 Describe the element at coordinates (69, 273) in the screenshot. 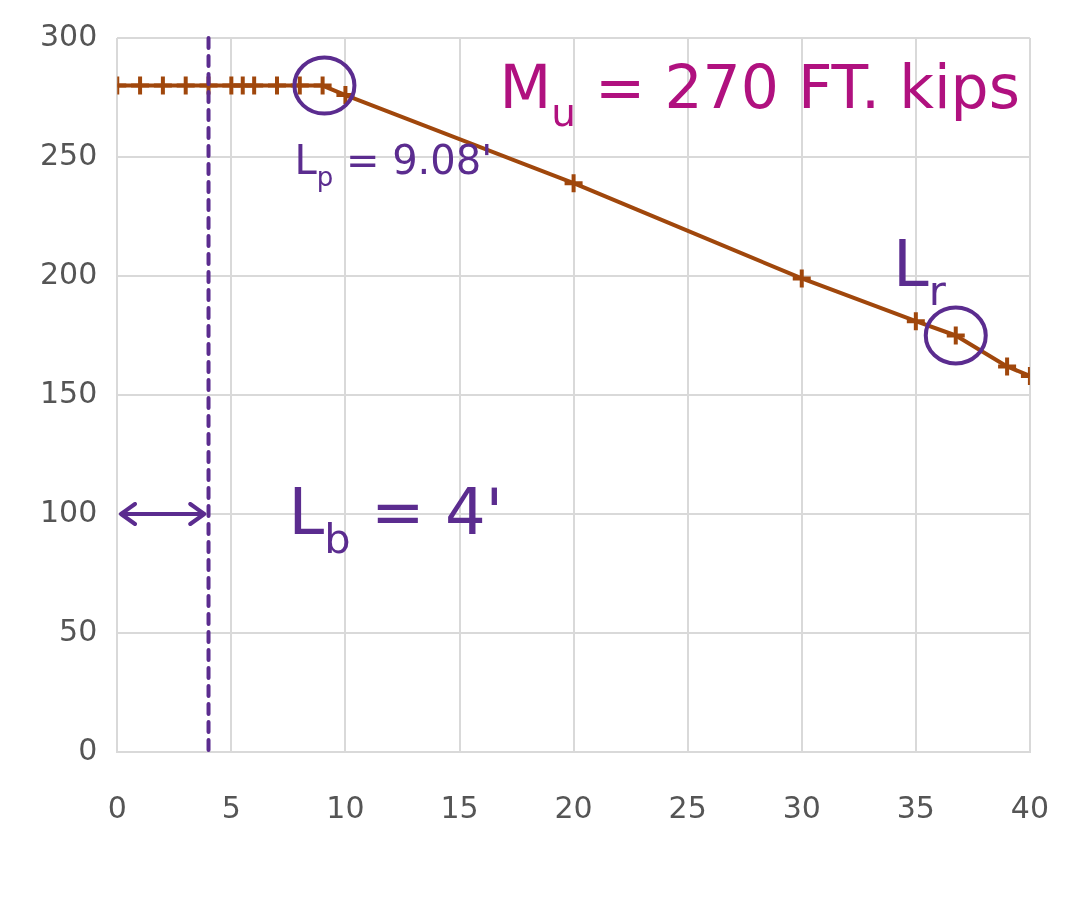

I see `y-tick-label: 200` at that location.